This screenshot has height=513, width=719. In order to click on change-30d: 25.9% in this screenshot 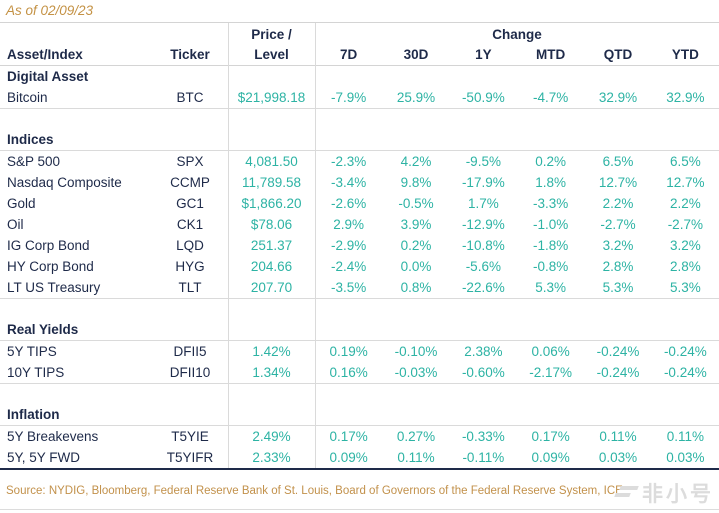, I will do `click(416, 97)`.